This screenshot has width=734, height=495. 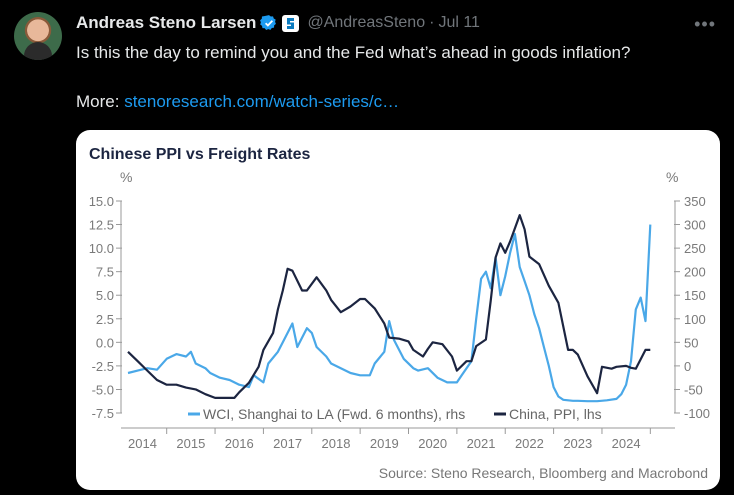 What do you see at coordinates (142, 443) in the screenshot?
I see `x-tick-label: 2014` at bounding box center [142, 443].